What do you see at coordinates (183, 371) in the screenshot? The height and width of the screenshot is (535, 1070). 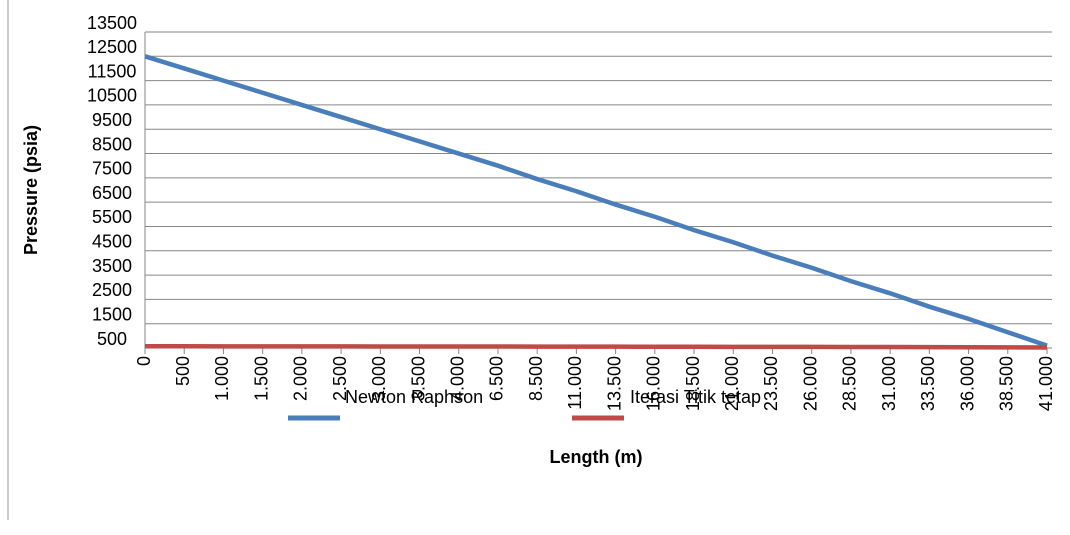 I see `x-tick-label: 500` at bounding box center [183, 371].